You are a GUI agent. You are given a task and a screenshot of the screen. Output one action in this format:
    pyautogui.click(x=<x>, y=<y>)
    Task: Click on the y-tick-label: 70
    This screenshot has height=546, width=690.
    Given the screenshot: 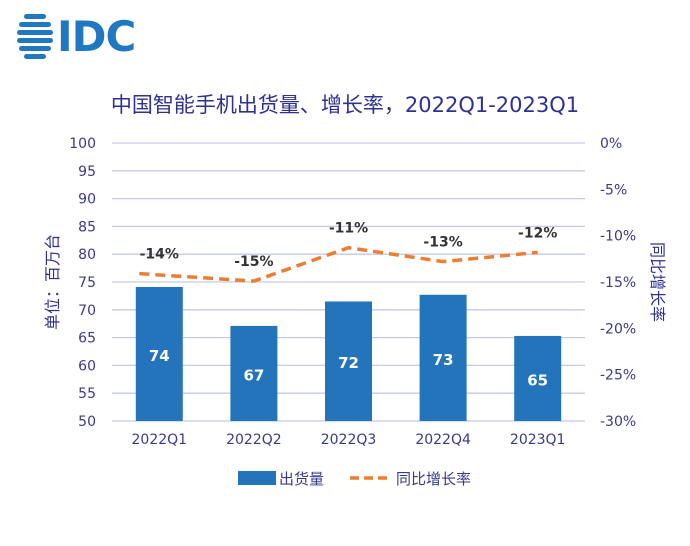 What is the action you would take?
    pyautogui.click(x=87, y=311)
    